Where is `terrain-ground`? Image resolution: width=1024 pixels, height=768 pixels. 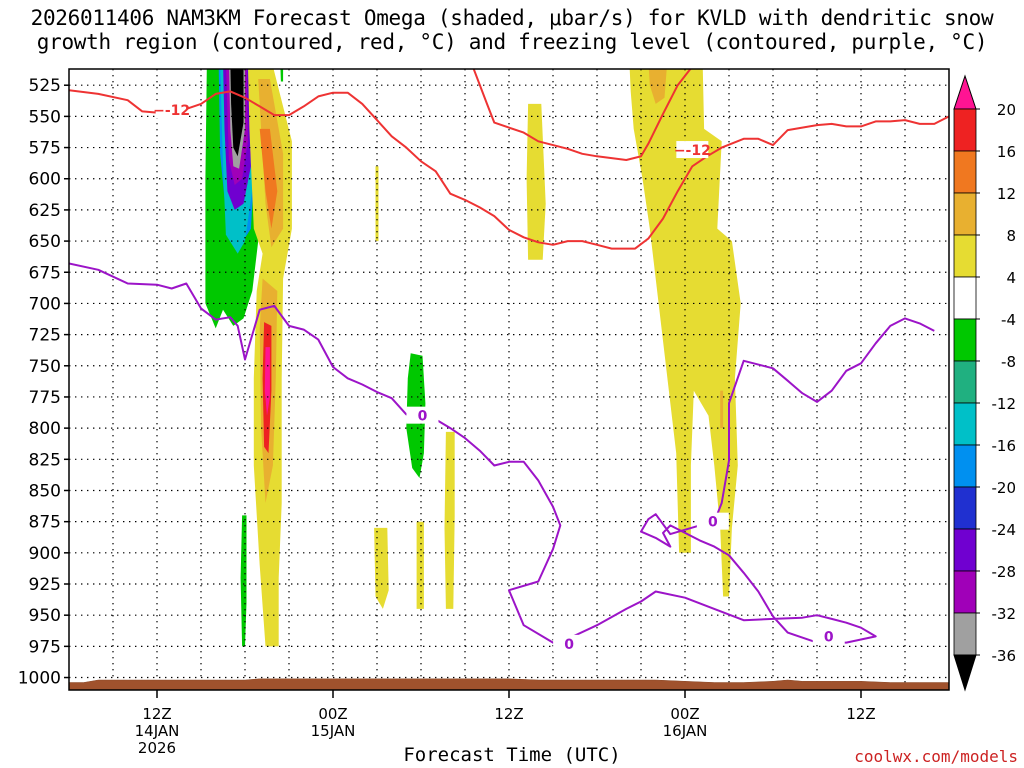
terrain-ground is located at coordinates (509, 684).